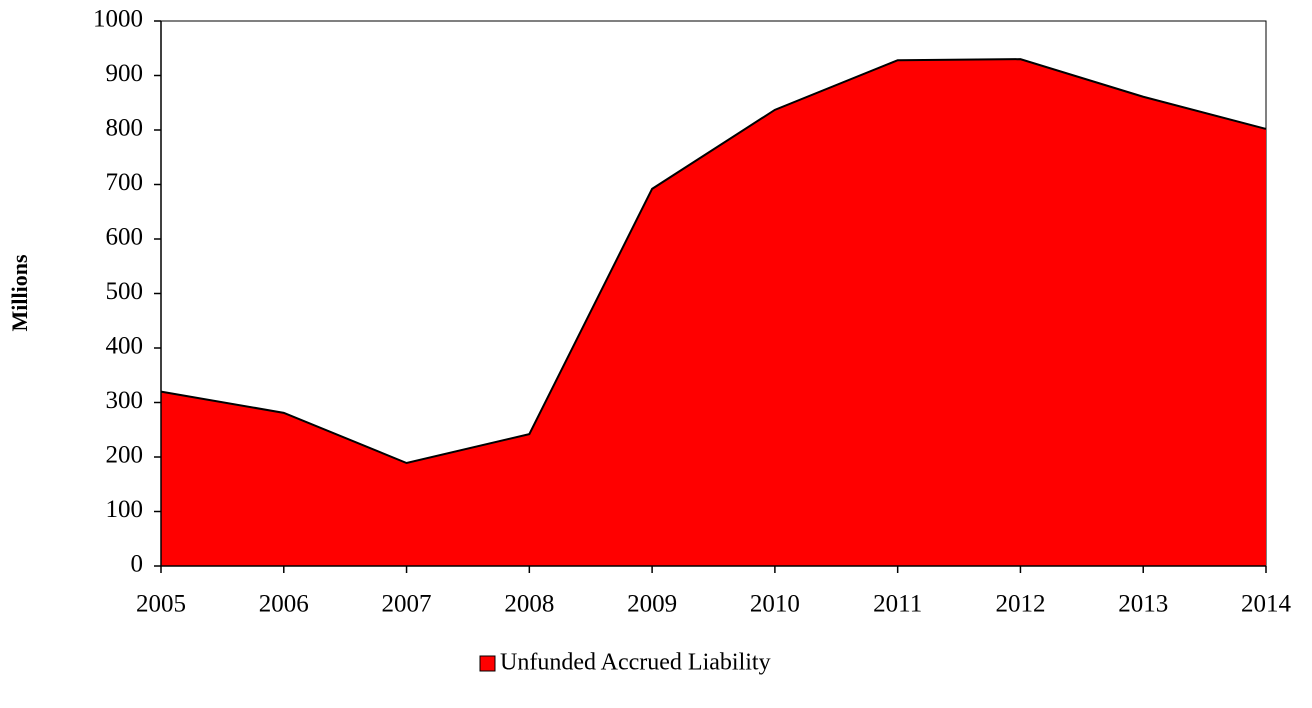 The image size is (1312, 708). What do you see at coordinates (407, 604) in the screenshot?
I see `x-tick-label: 2007` at bounding box center [407, 604].